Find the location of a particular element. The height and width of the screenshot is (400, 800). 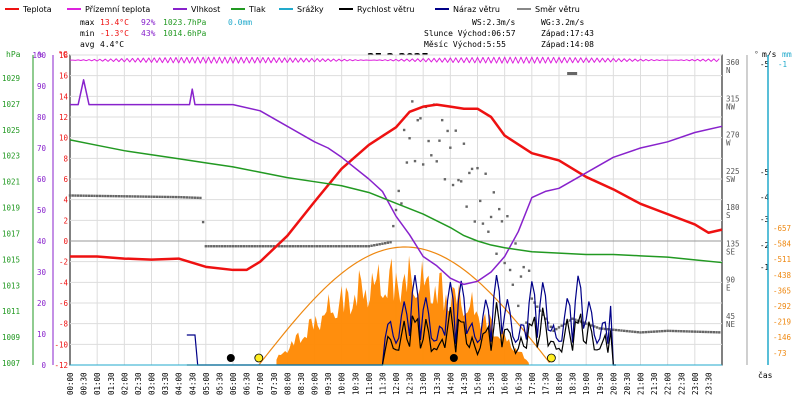

dir-tick-label: E is located at coordinates (728, 288).